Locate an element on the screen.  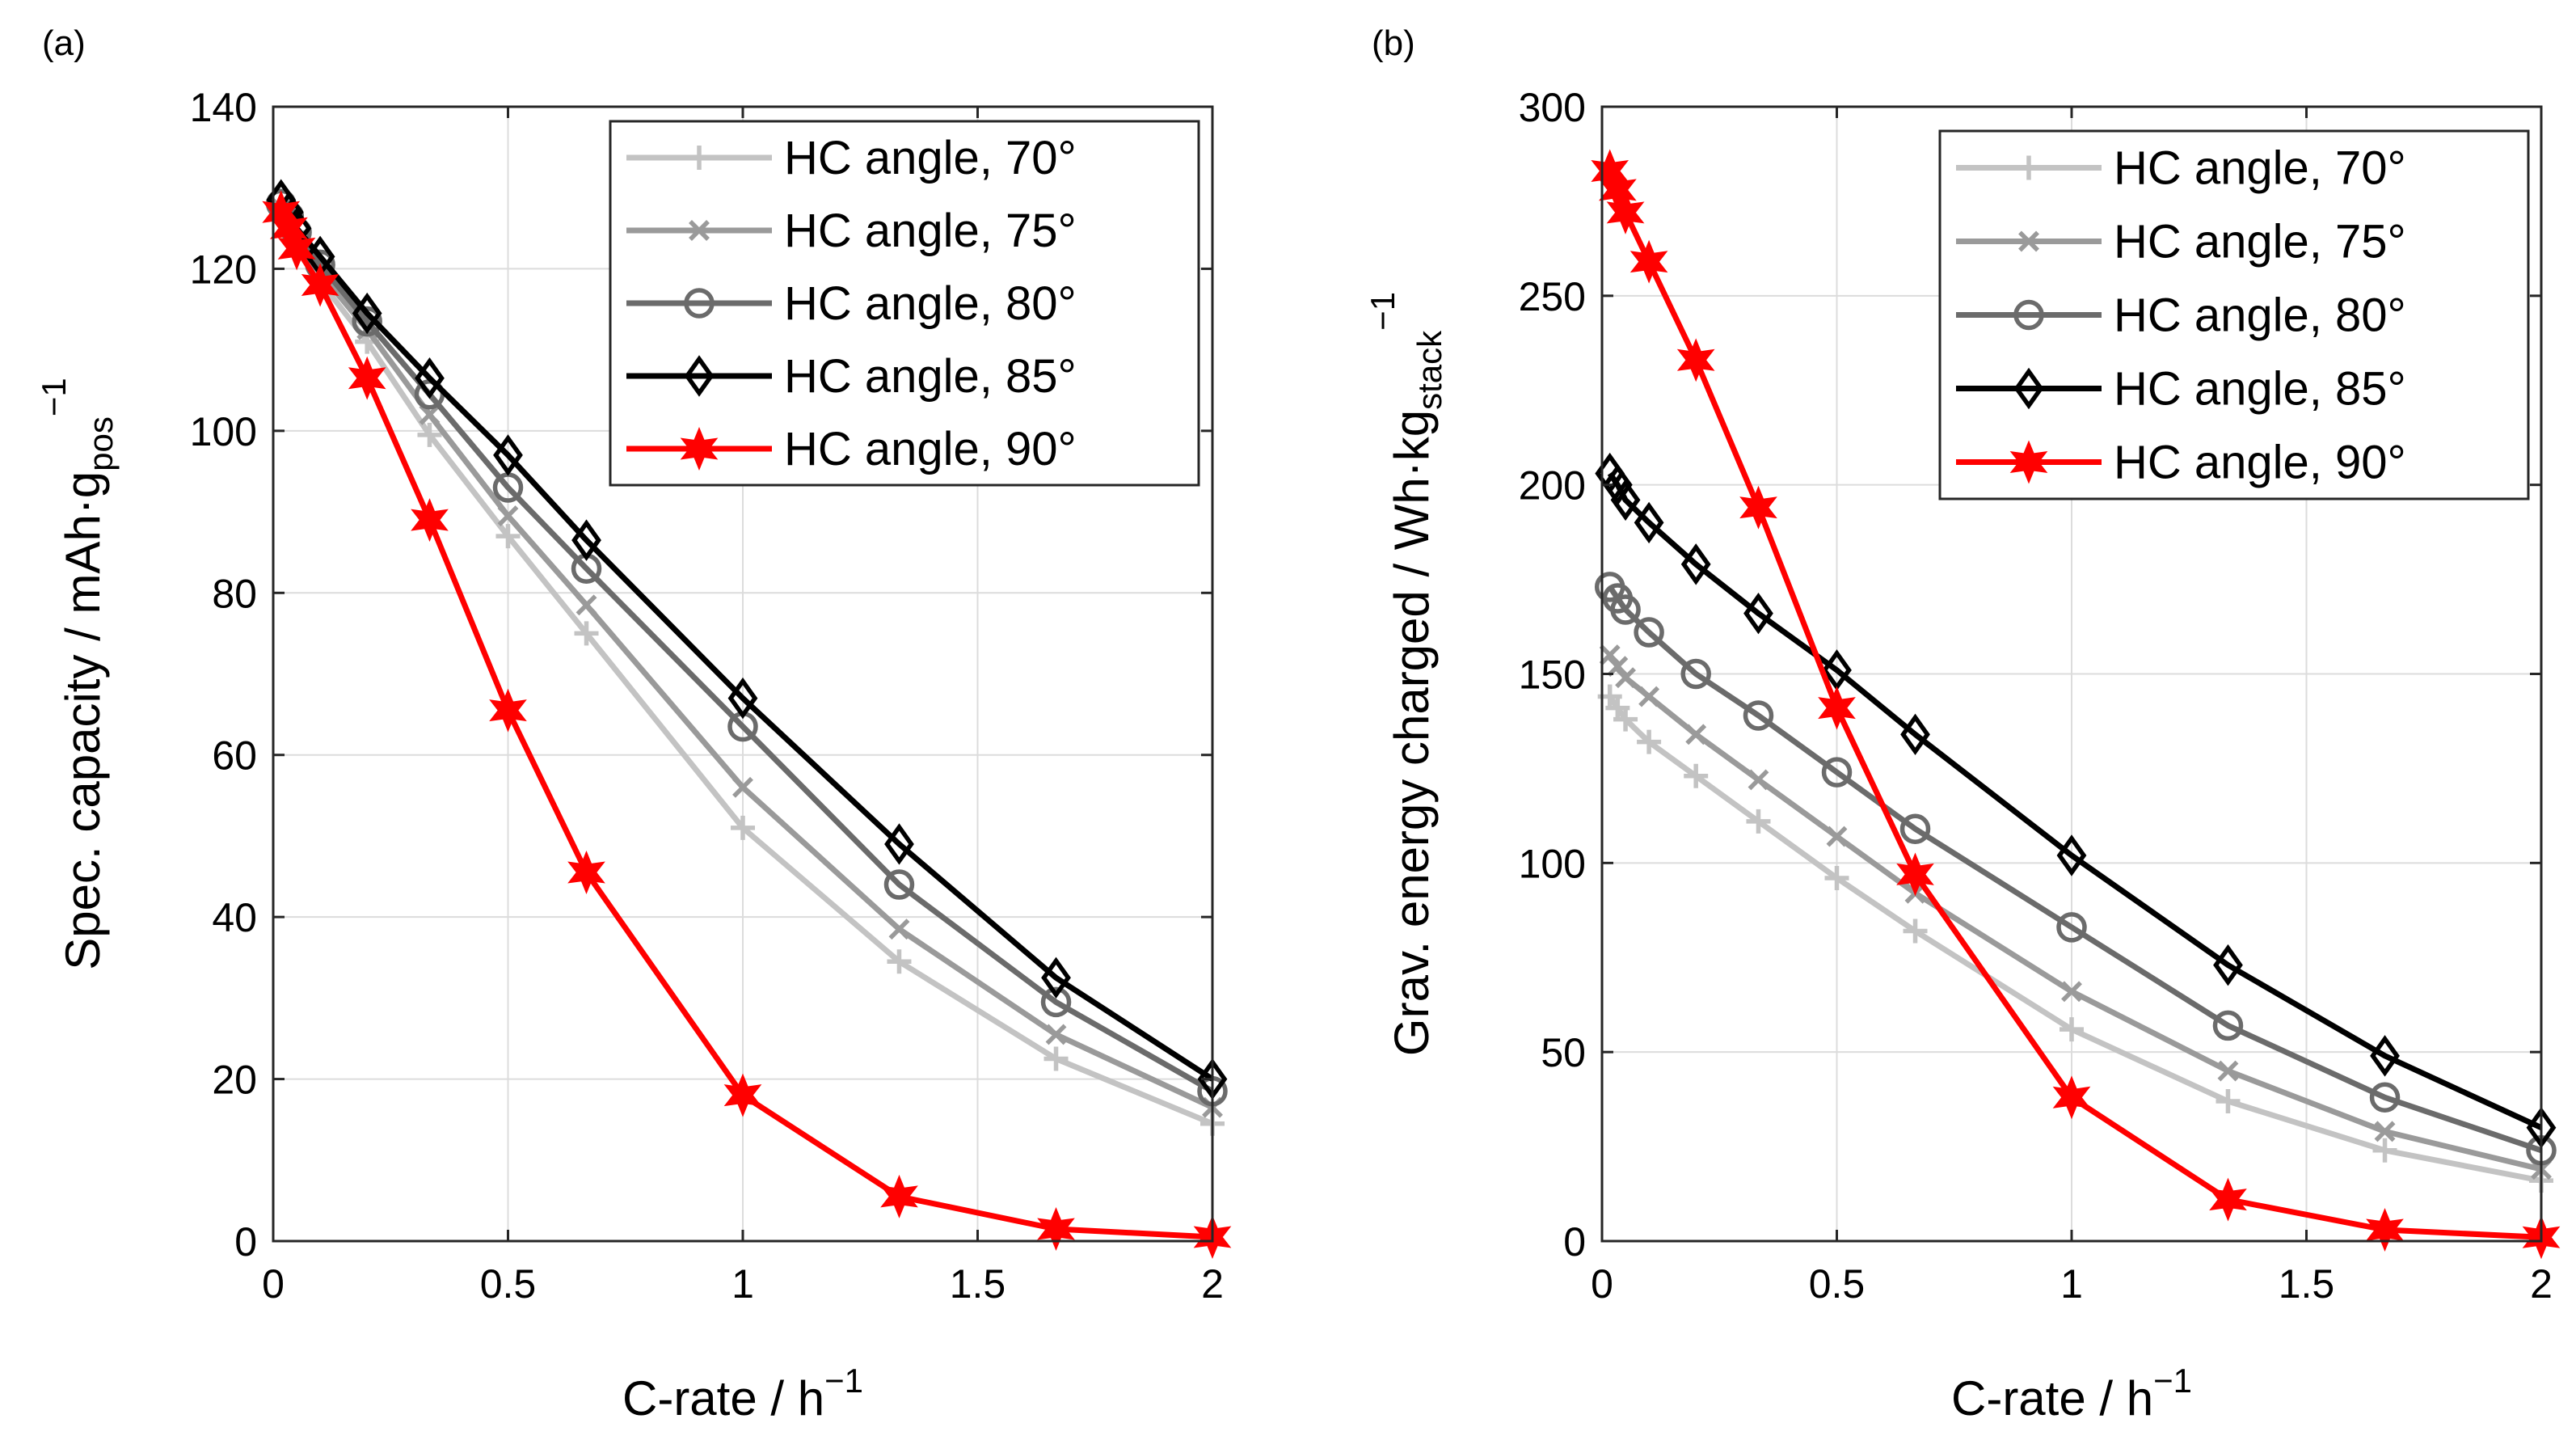
y-tick-label: 0 is located at coordinates (1574, 1242).